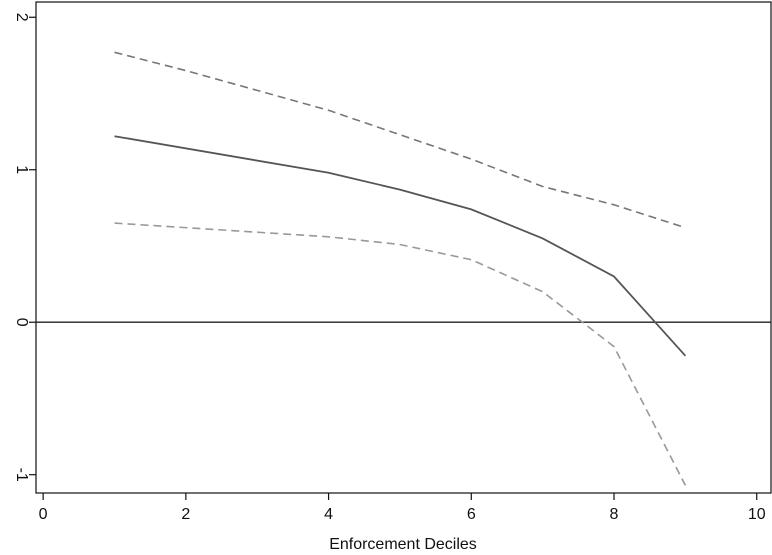 The height and width of the screenshot is (555, 772). Describe the element at coordinates (328, 514) in the screenshot. I see `x-tick-label: 4` at that location.